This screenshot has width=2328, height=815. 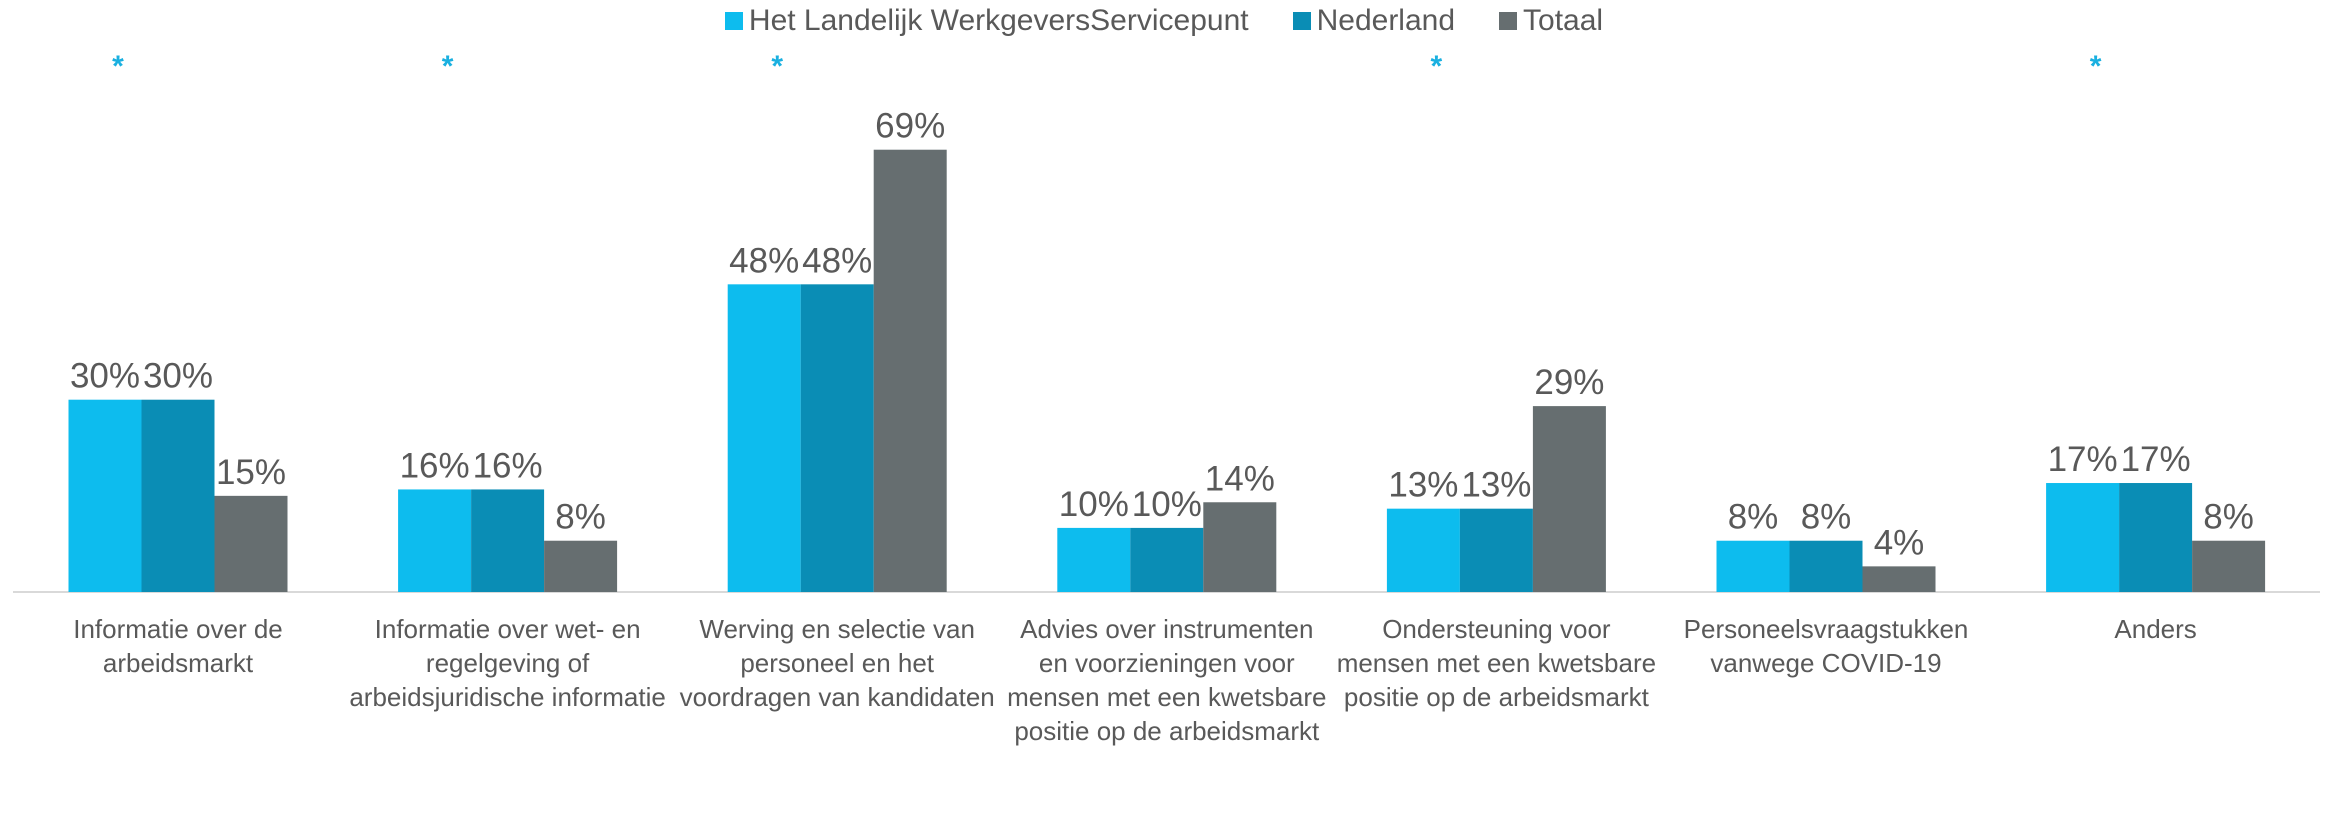 What do you see at coordinates (1826, 646) in the screenshot?
I see `category-label: Personeelsvraagstukken vanwege COVID-19` at bounding box center [1826, 646].